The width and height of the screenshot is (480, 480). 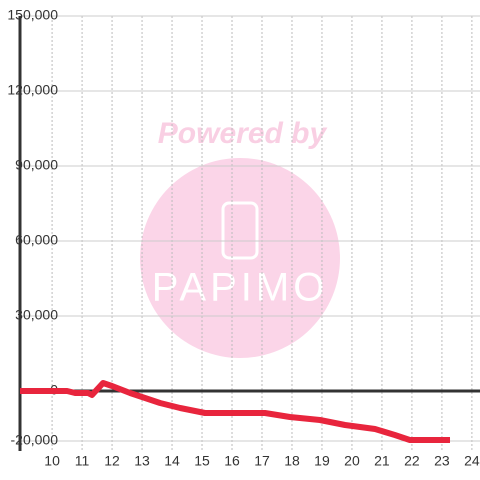 What do you see at coordinates (82, 461) in the screenshot?
I see `x-tick-label: 11` at bounding box center [82, 461].